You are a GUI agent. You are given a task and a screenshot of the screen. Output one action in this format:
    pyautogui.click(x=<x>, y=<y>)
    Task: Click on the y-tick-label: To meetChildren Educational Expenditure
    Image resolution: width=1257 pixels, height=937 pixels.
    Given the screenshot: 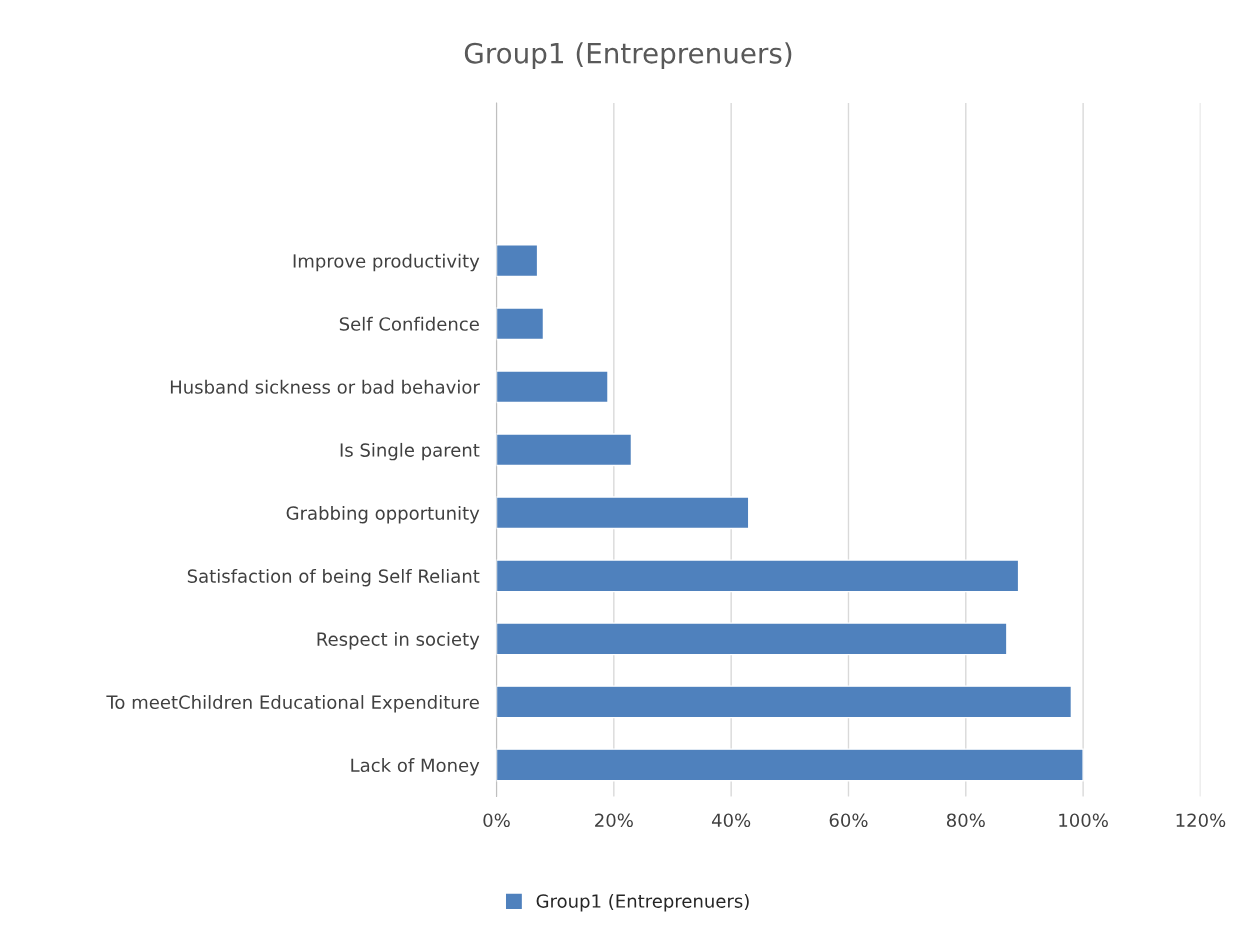 What is the action you would take?
    pyautogui.click(x=292, y=704)
    